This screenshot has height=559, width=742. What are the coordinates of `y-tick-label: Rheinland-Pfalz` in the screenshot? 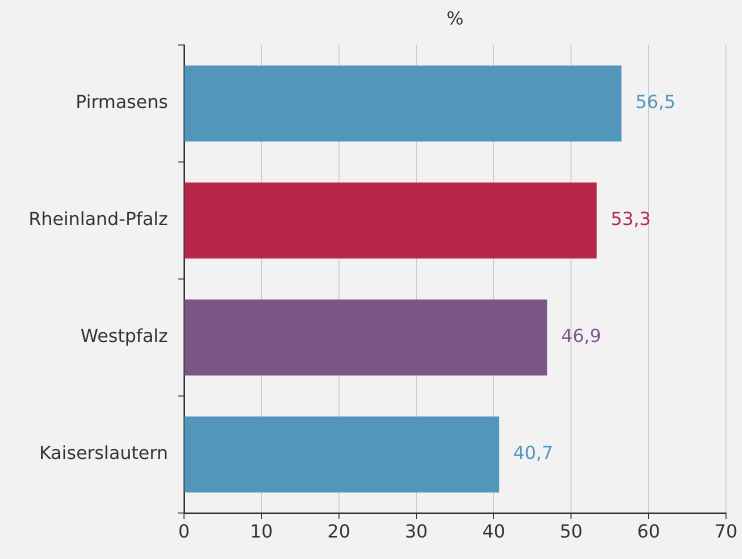 It's located at (98, 219).